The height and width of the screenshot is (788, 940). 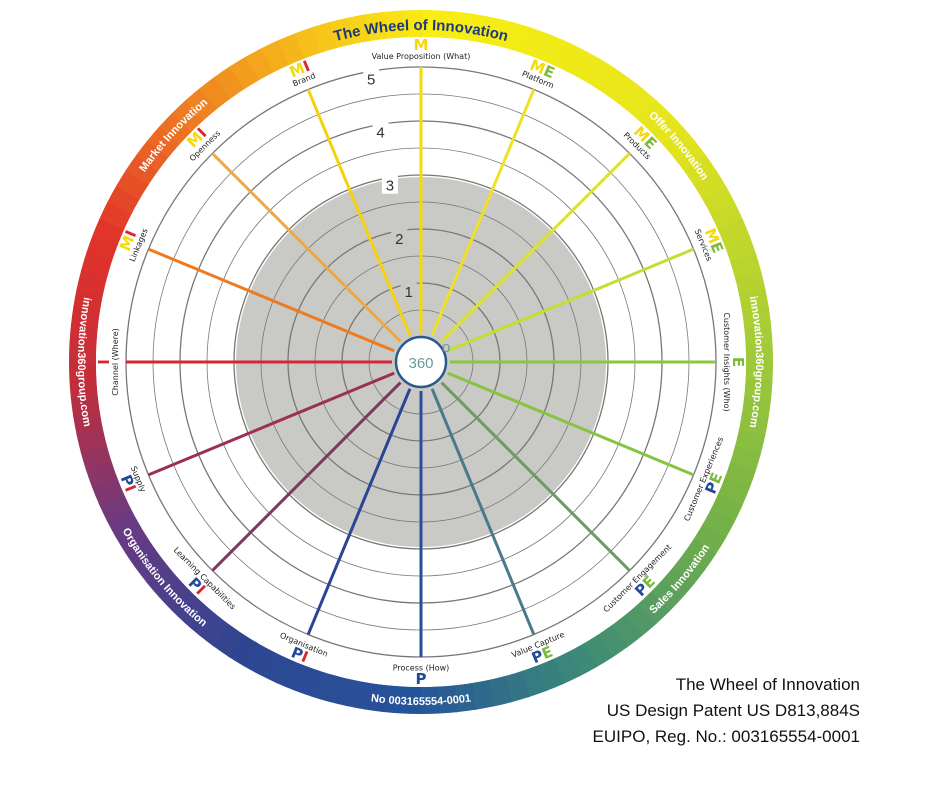 I want to click on spoke-code: M, so click(x=421, y=45).